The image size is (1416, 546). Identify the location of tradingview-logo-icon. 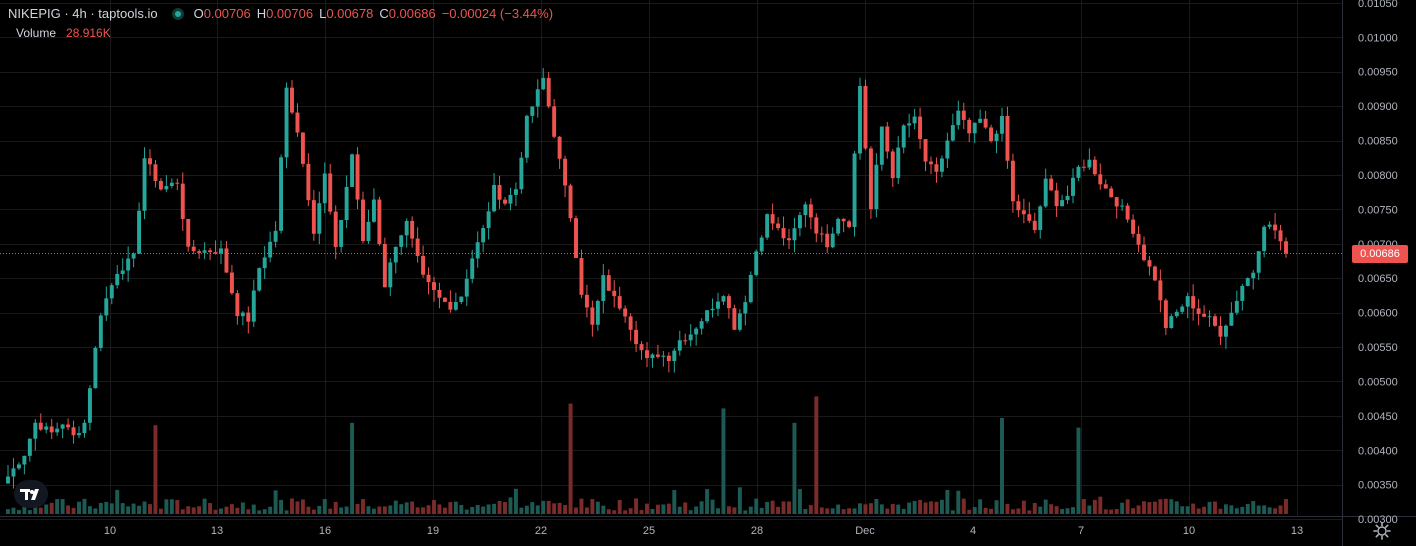
(31, 494).